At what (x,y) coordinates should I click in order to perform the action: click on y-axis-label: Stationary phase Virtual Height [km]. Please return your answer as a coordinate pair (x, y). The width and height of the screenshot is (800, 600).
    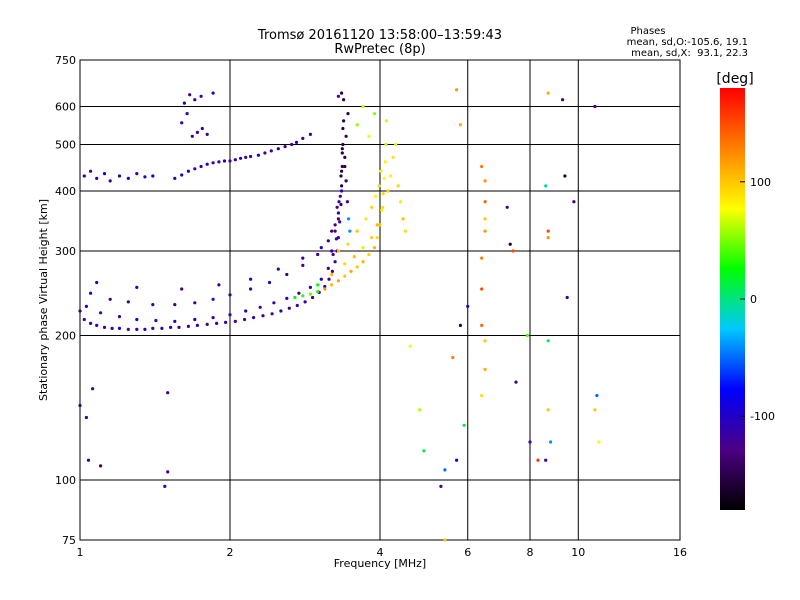
    Looking at the image, I should click on (43, 300).